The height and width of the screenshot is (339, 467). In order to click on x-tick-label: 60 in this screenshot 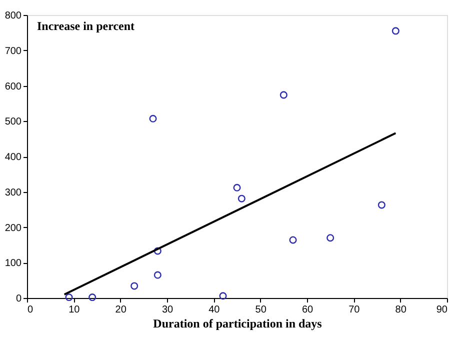, I will do `click(308, 310)`.